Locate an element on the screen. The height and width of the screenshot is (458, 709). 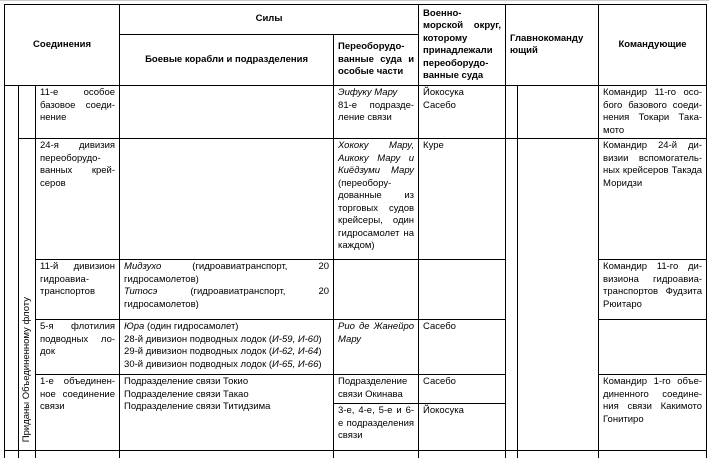
header-commander-in-chief: Главнокомандую­щий is located at coordinates (552, 45).